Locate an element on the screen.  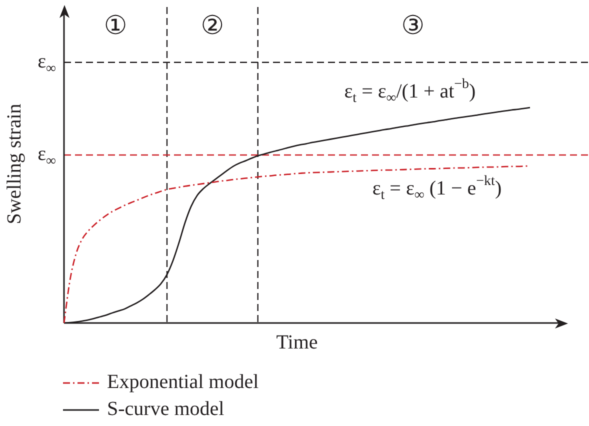
legend-label: S-curve model is located at coordinates (165, 409).